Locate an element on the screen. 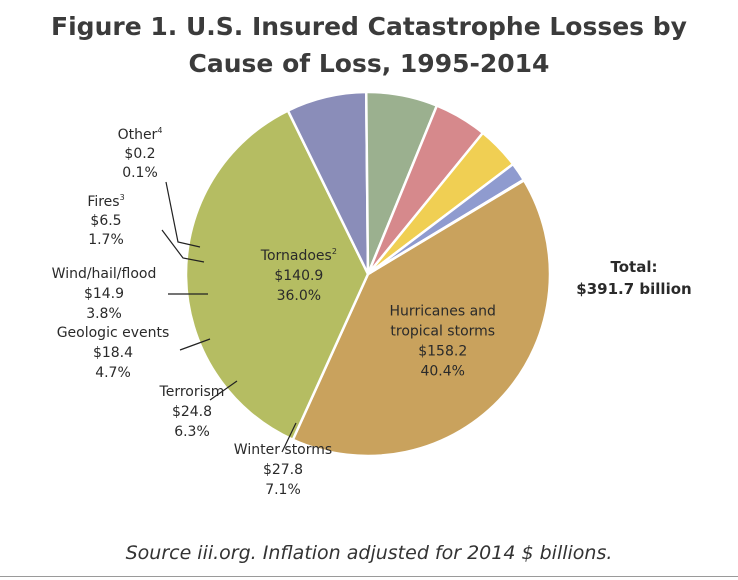 The height and width of the screenshot is (580, 738). slice-category-label: tropical storms is located at coordinates (442, 332).